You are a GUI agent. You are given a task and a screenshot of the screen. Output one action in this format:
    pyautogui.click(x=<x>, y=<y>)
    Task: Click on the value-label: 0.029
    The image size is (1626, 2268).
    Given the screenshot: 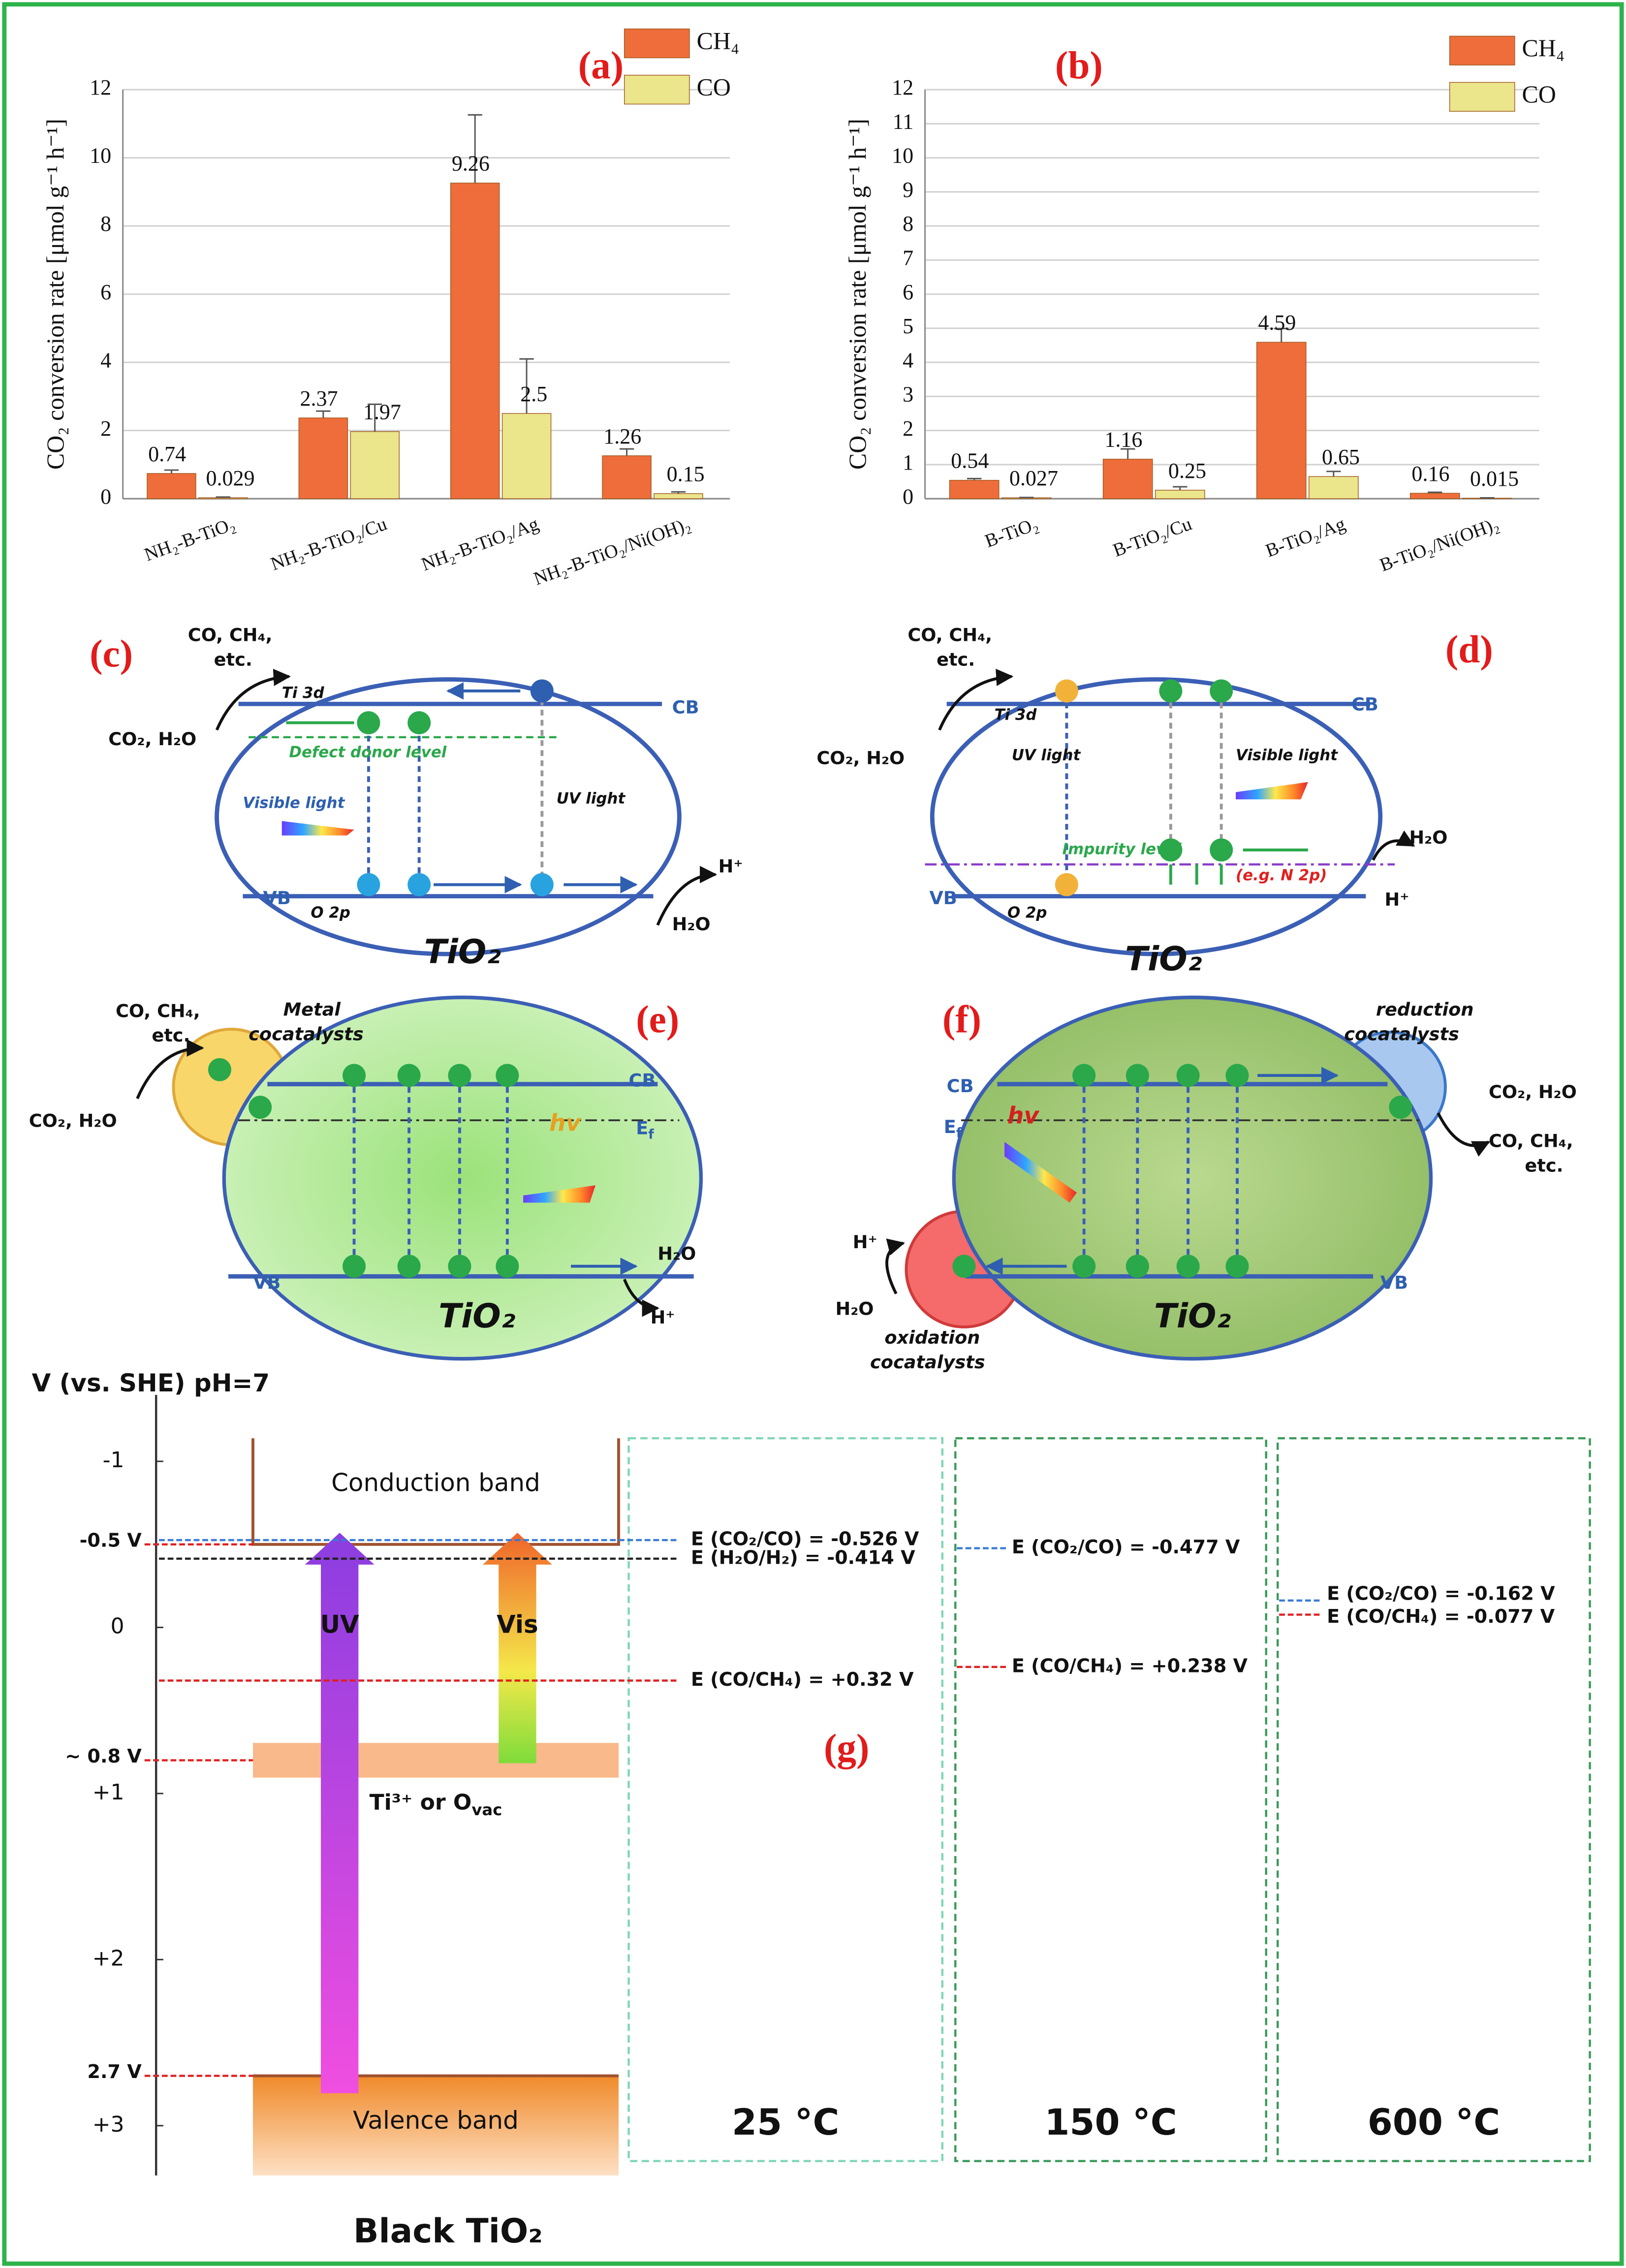 What is the action you would take?
    pyautogui.click(x=230, y=478)
    